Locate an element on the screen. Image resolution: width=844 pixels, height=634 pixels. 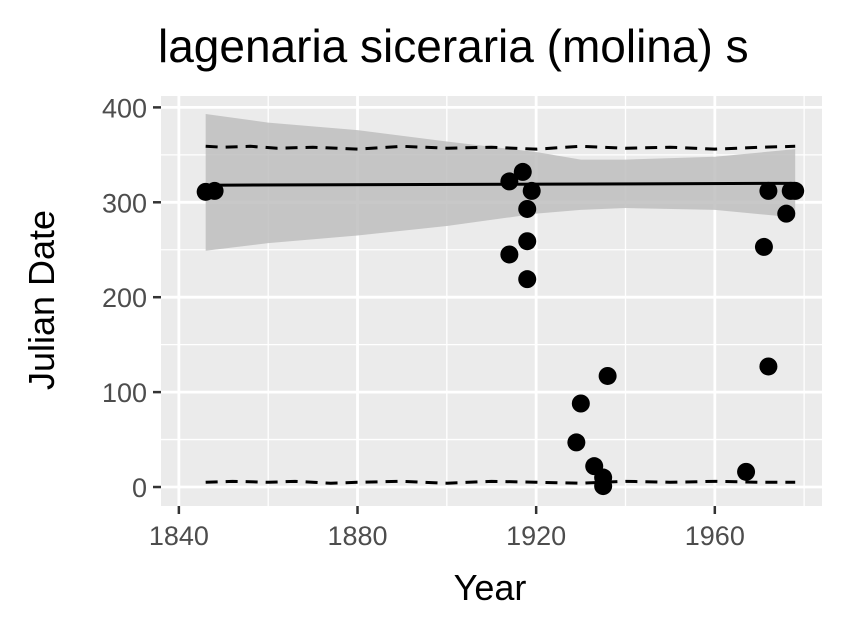
x-tick-label: 1960 is located at coordinates (715, 536).